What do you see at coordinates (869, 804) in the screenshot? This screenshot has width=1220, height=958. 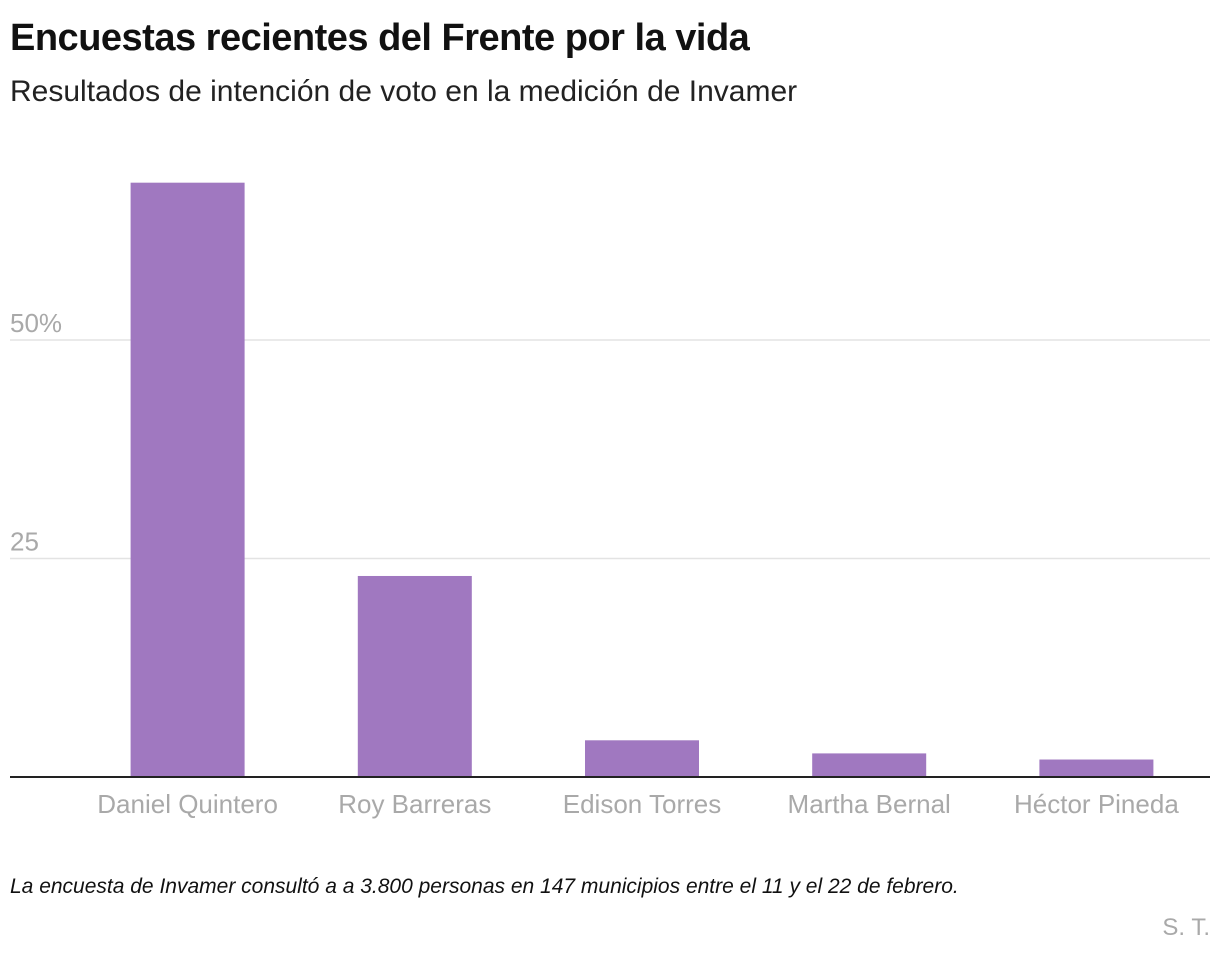 I see `x-tick-label: Martha Bernal` at bounding box center [869, 804].